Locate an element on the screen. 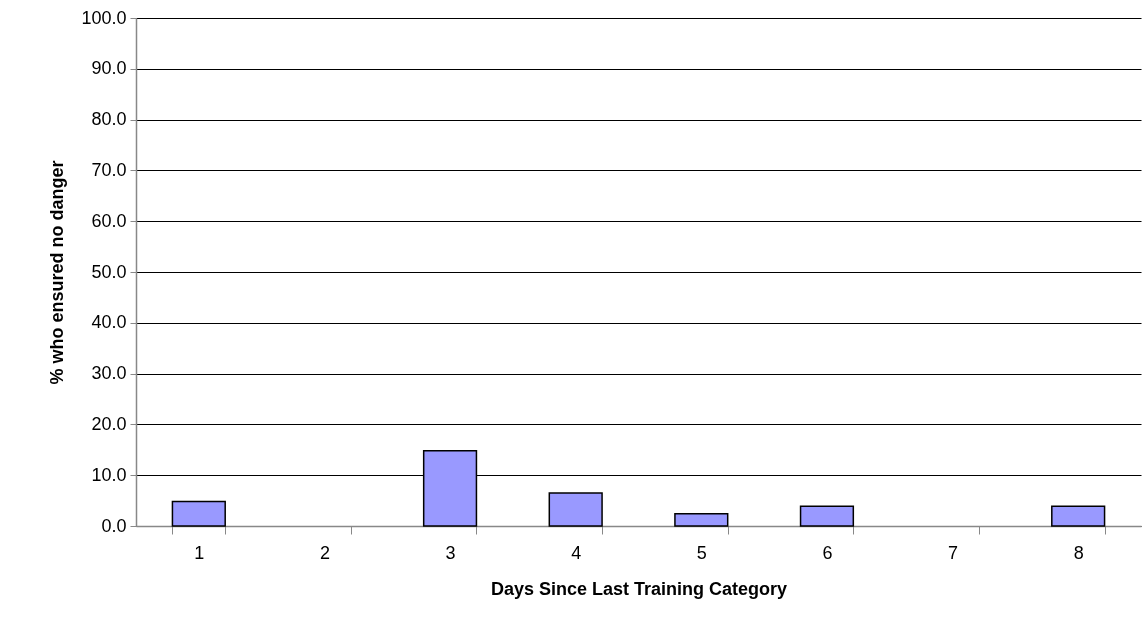 The height and width of the screenshot is (624, 1147). x-tick-label: 4 is located at coordinates (576, 552).